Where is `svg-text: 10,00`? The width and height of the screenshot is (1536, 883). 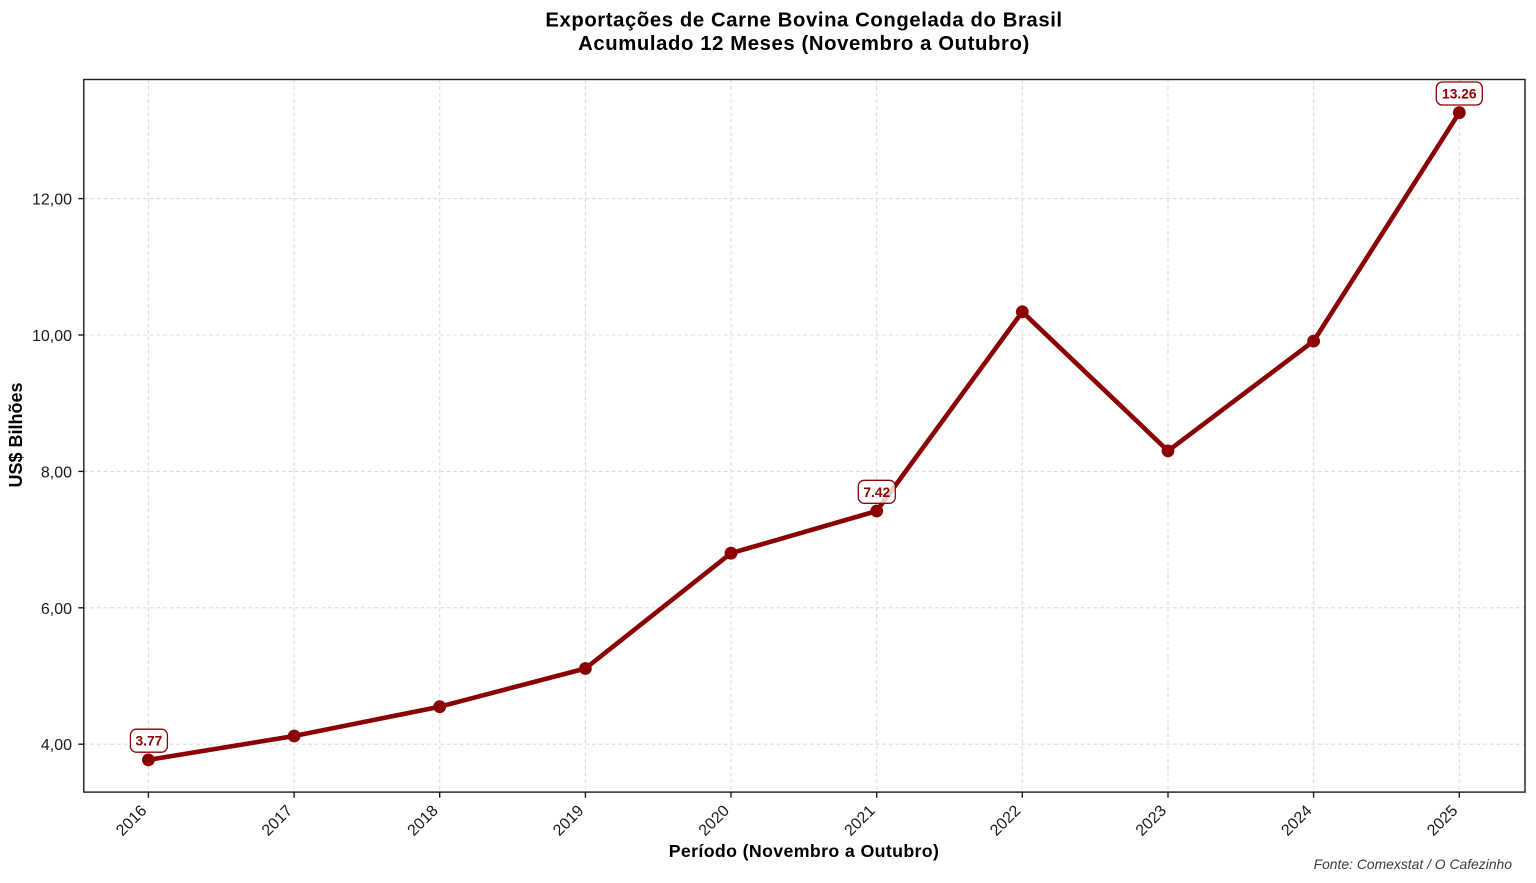 svg-text: 10,00 is located at coordinates (52, 336).